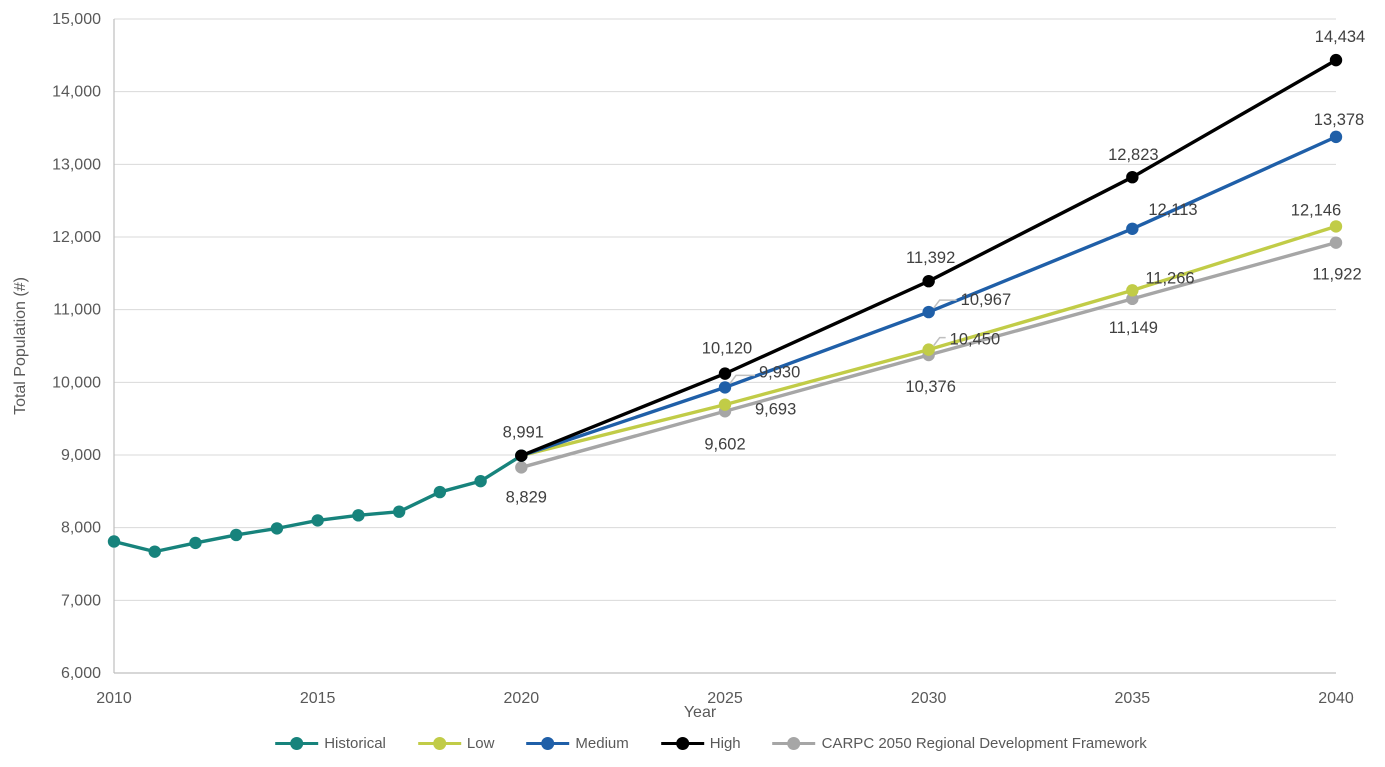 The height and width of the screenshot is (767, 1385). Describe the element at coordinates (1133, 698) in the screenshot. I see `x-tick-label: 2035` at that location.